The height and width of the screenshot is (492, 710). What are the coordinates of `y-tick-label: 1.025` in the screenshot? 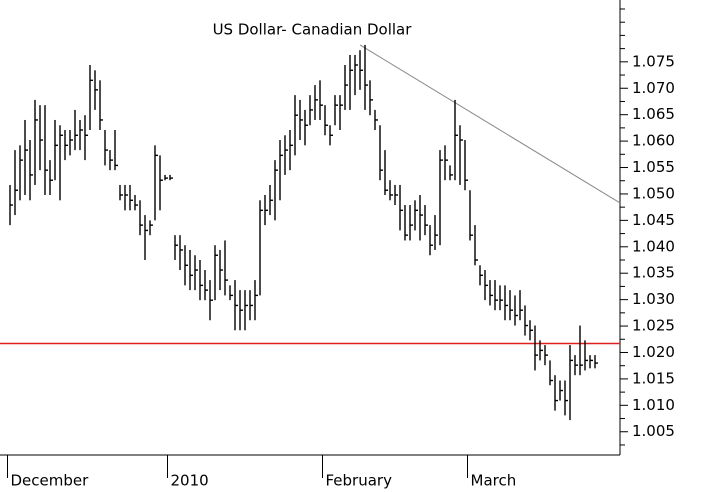 It's located at (653, 326).